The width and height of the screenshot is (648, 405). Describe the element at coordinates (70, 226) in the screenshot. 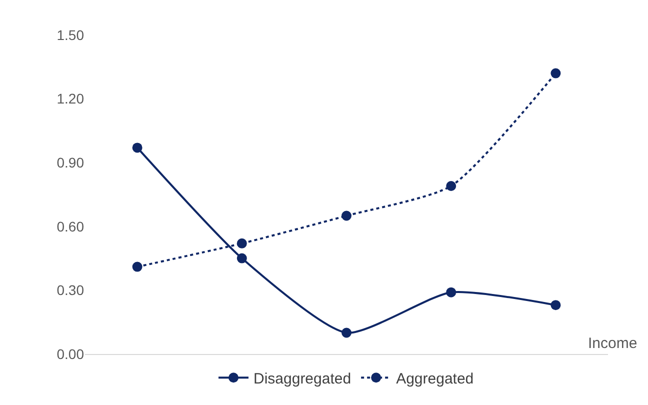

I see `y-tick-label: 0.60` at that location.